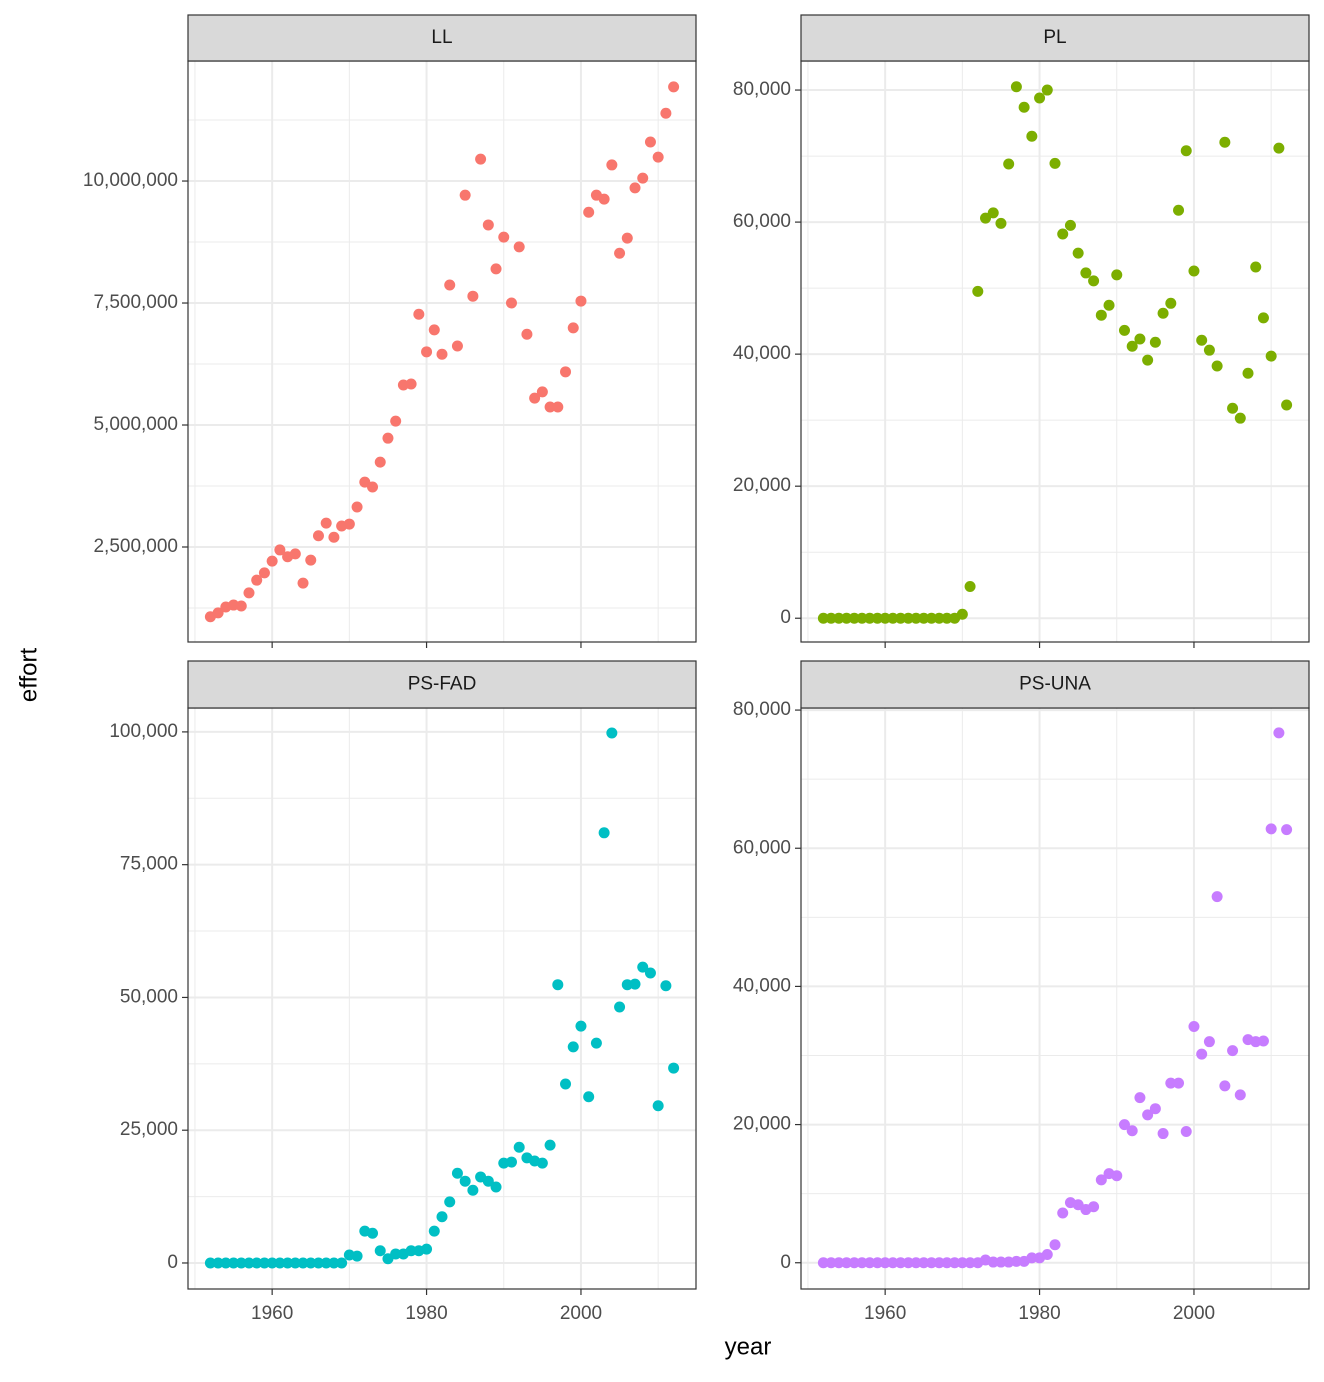 This screenshot has height=1382, width=1324. What do you see at coordinates (149, 864) in the screenshot?
I see `y-tick-label: 75,000` at bounding box center [149, 864].